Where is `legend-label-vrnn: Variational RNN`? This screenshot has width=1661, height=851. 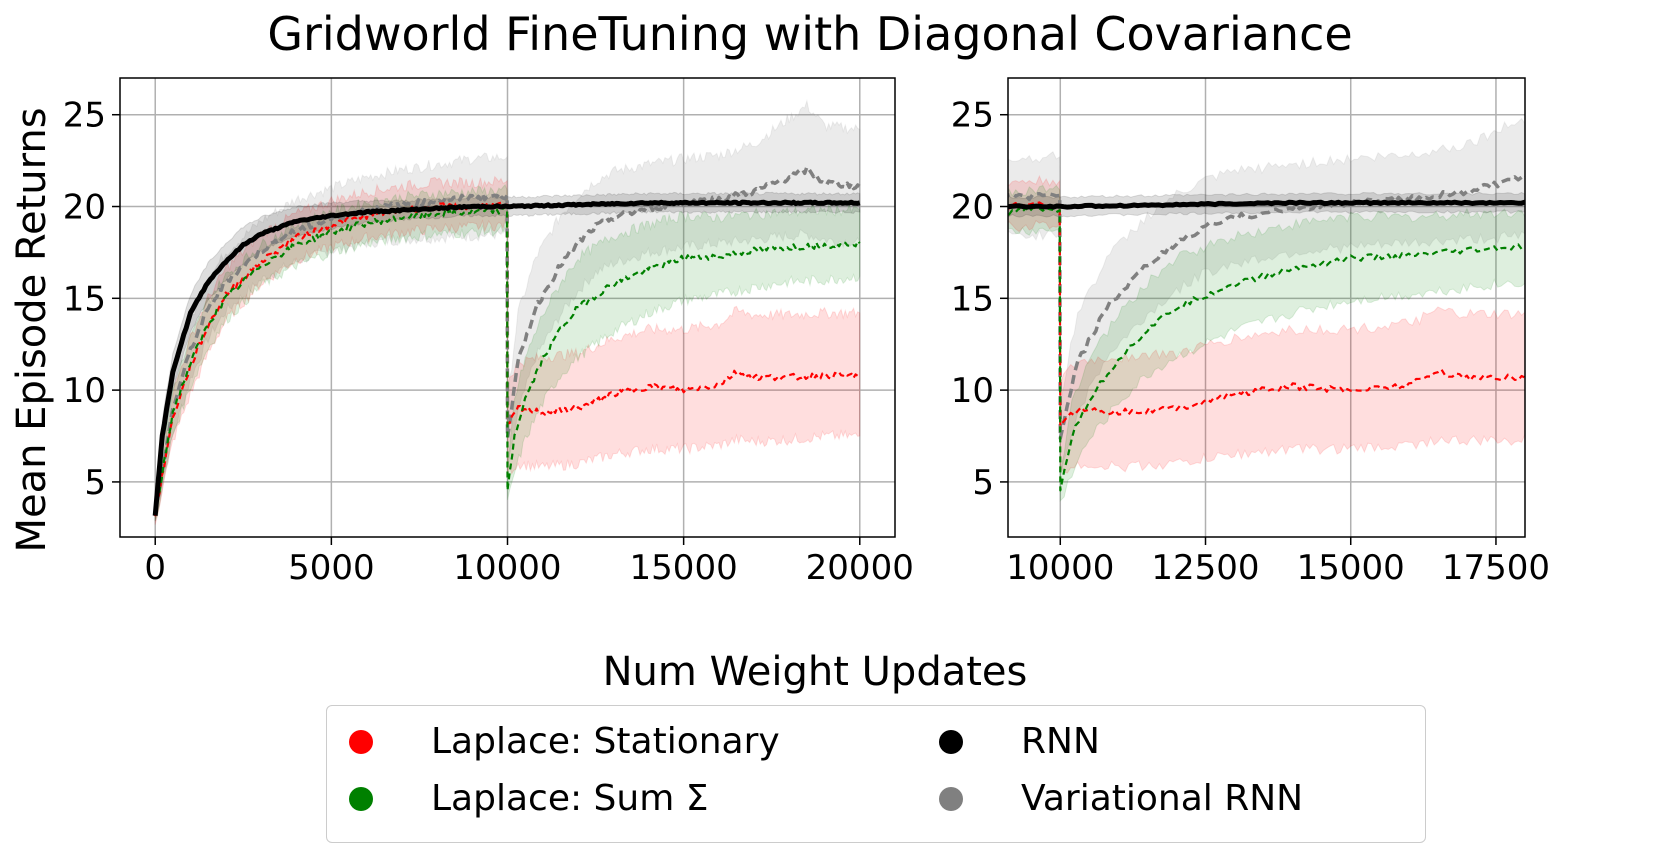 legend-label-vrnn: Variational RNN is located at coordinates (1162, 798).